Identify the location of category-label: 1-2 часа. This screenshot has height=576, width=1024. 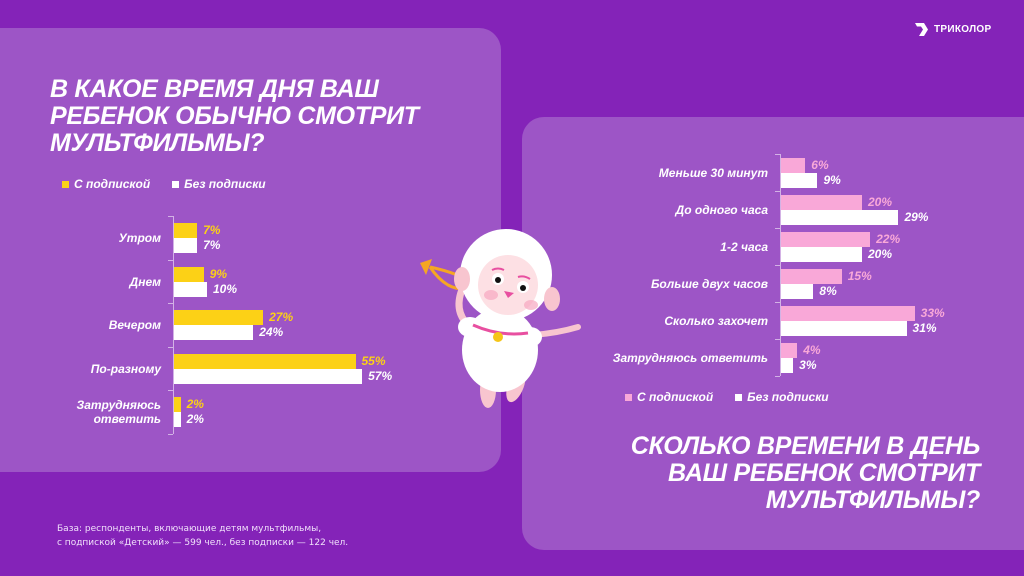
(744, 247).